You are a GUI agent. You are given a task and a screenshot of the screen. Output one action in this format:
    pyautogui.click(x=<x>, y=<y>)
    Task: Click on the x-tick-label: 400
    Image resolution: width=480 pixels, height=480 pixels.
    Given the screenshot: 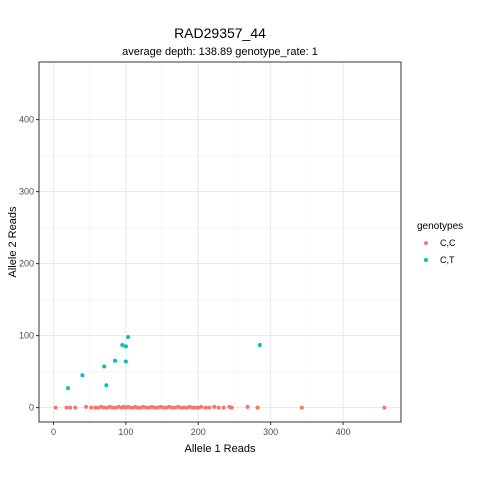 What is the action you would take?
    pyautogui.click(x=343, y=432)
    